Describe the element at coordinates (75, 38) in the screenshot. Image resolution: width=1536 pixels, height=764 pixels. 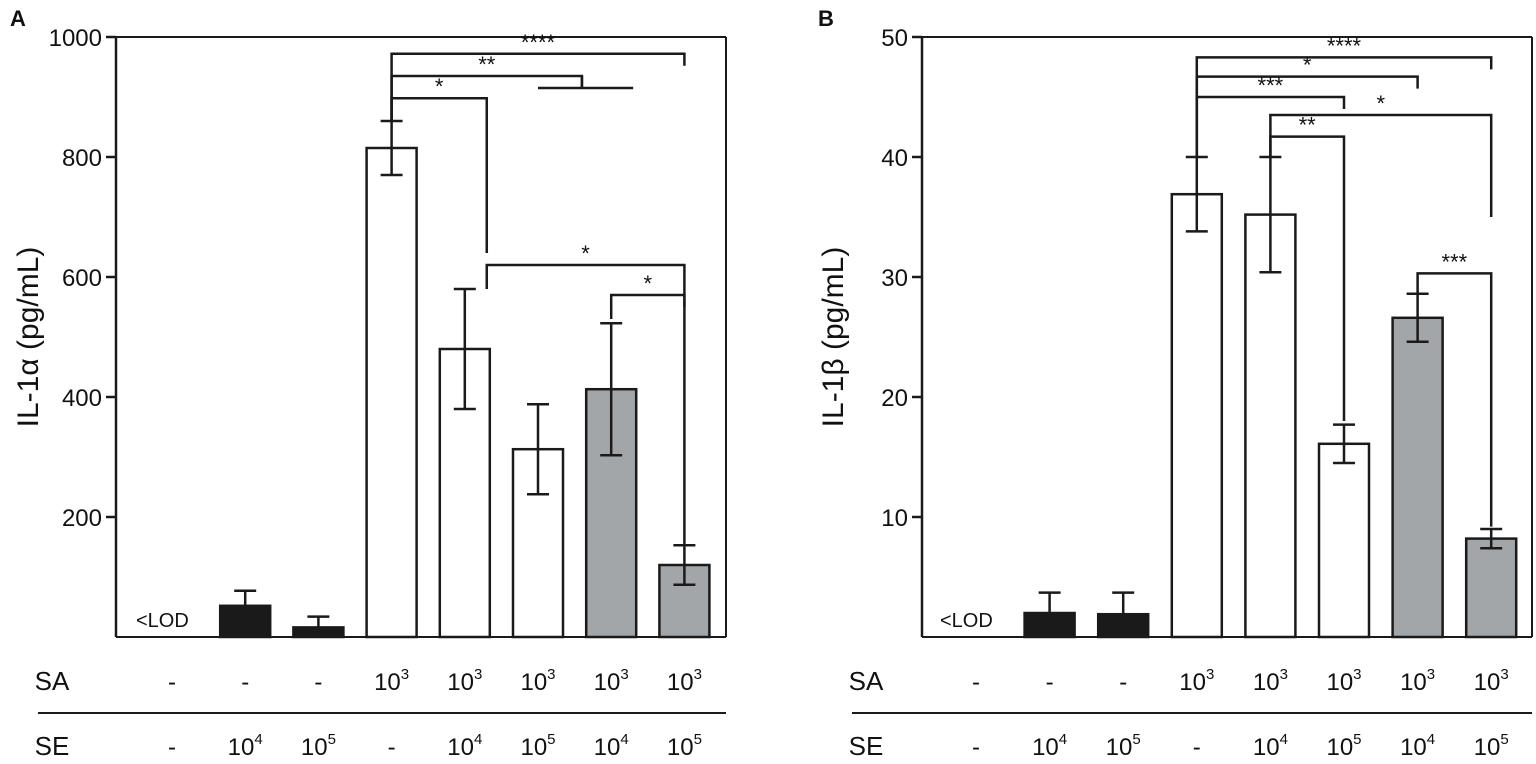
I see `y-tick-label: 1000` at that location.